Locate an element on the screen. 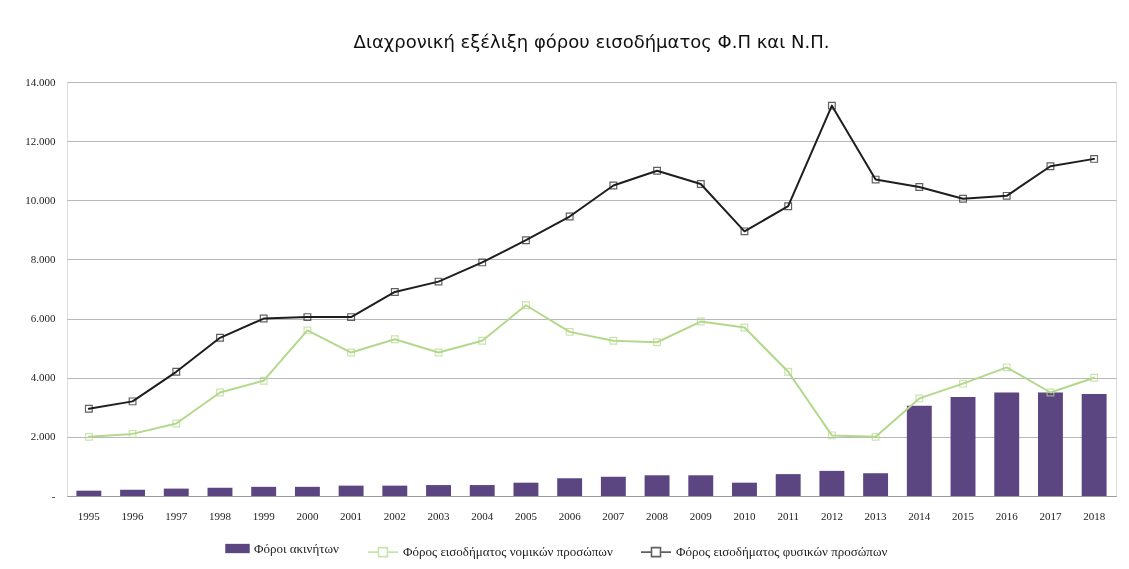 The width and height of the screenshot is (1129, 569). x-tick-label: 1995 is located at coordinates (89, 515).